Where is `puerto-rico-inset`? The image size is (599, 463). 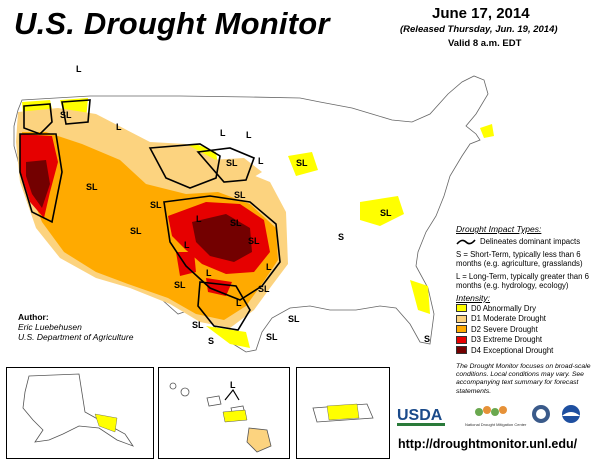
puerto-rico-inset is located at coordinates (343, 413).